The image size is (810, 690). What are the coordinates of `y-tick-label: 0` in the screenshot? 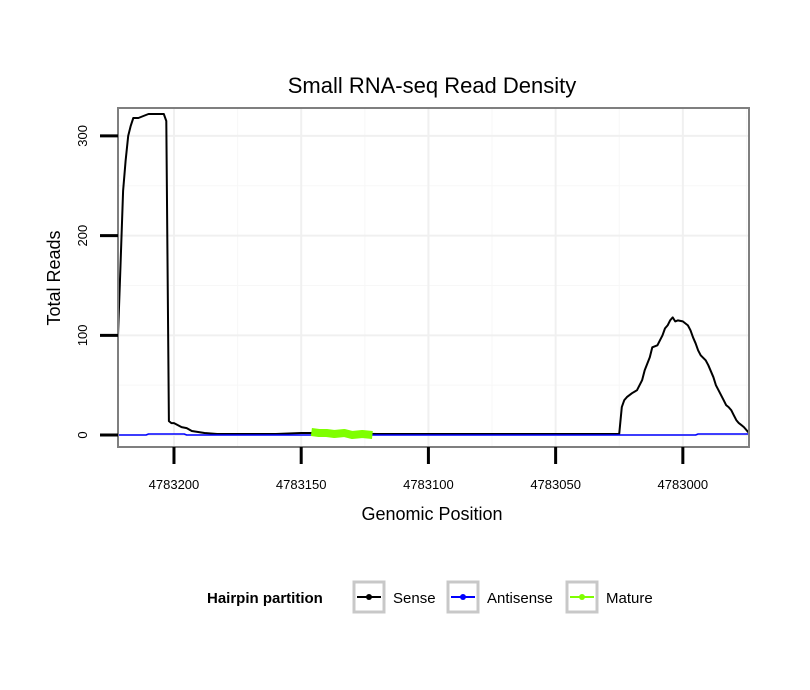 It's located at (82, 434).